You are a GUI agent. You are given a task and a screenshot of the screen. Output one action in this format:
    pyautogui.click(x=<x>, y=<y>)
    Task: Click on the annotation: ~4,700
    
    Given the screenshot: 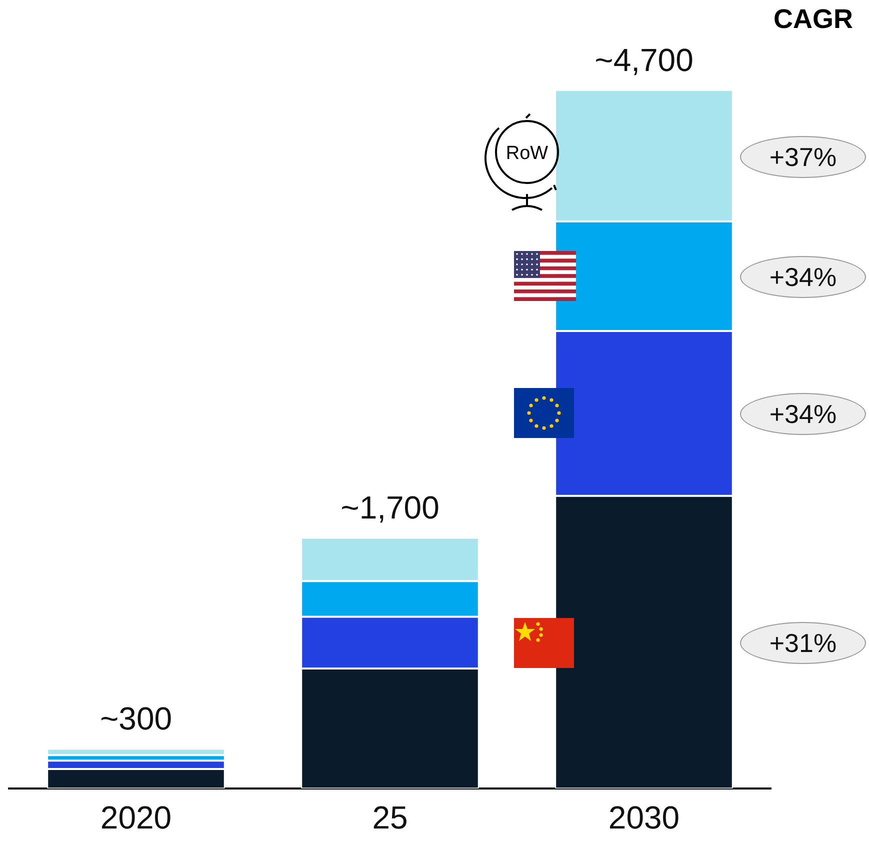 What is the action you would take?
    pyautogui.click(x=644, y=60)
    